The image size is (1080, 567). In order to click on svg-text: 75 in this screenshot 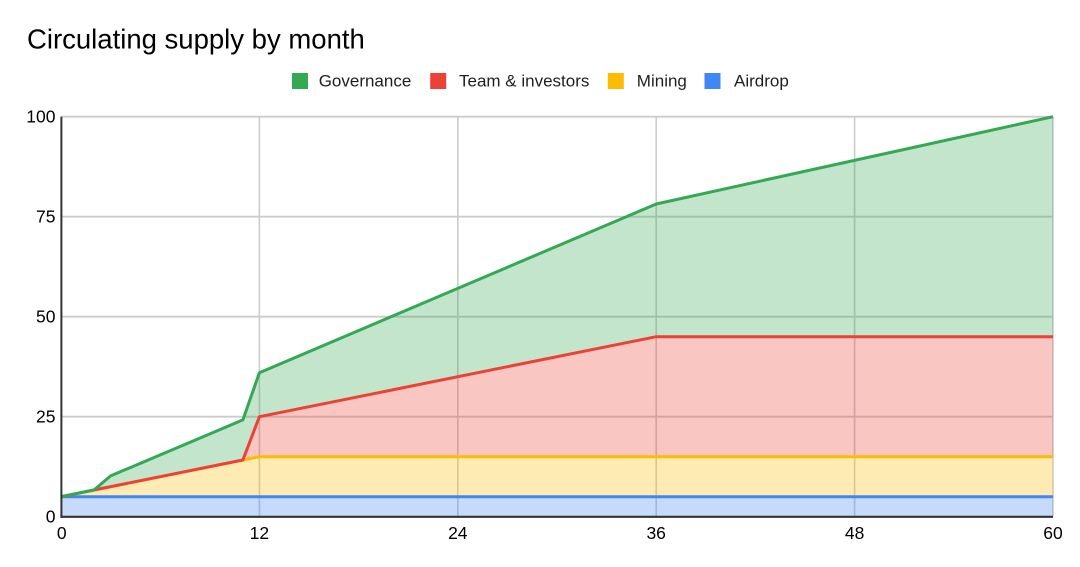, I will do `click(45, 217)`.